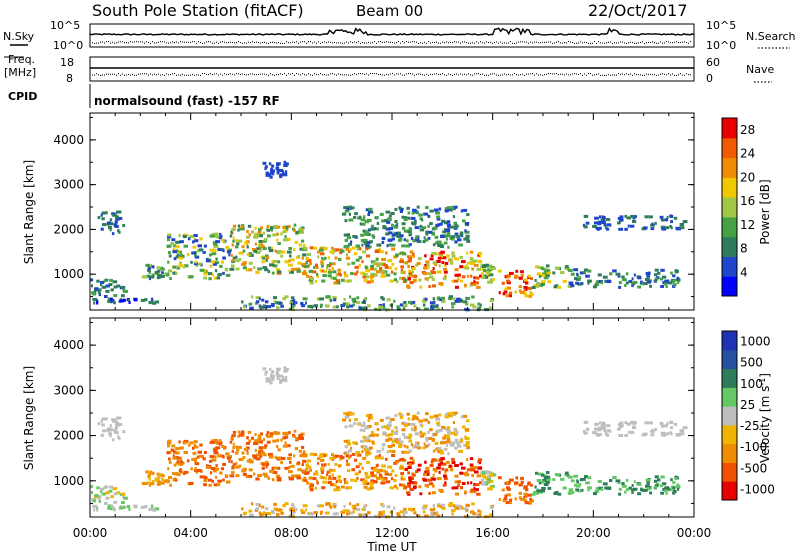 Image resolution: width=800 pixels, height=554 pixels. What do you see at coordinates (90, 533) in the screenshot?
I see `xtick-label: 00:00` at bounding box center [90, 533].